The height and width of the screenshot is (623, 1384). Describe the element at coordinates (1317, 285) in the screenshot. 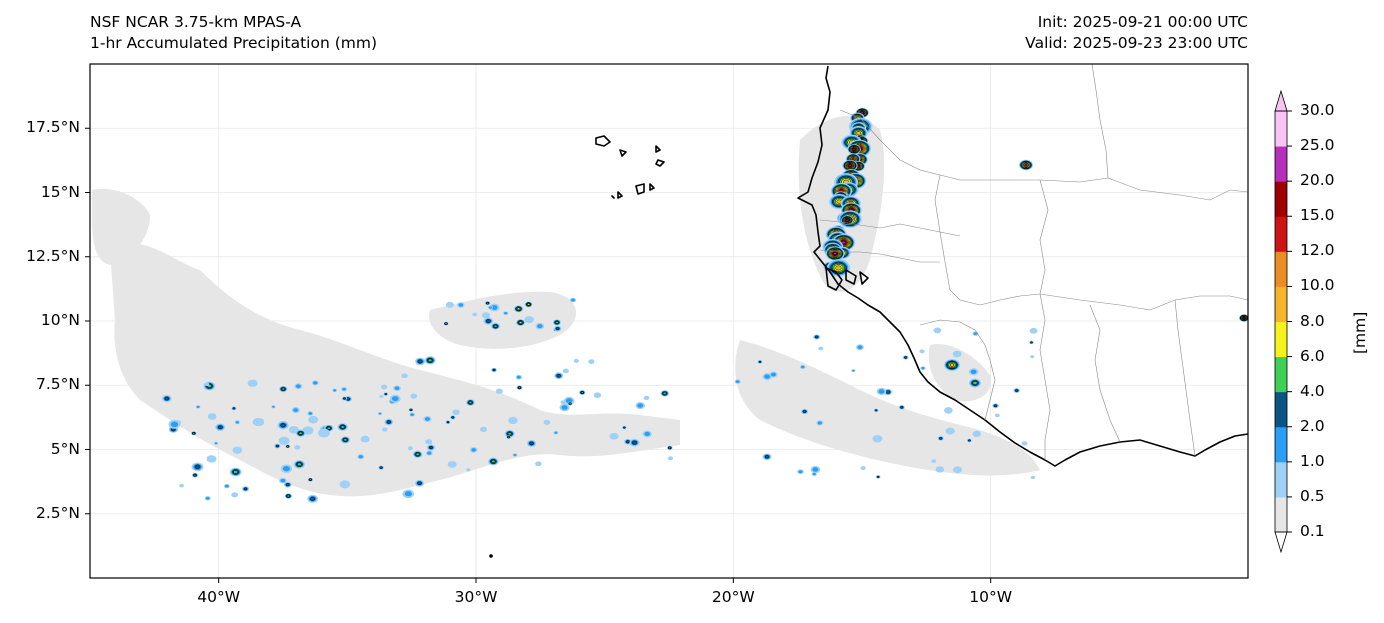

I see `colorbar-tick-label: 10.0` at that location.